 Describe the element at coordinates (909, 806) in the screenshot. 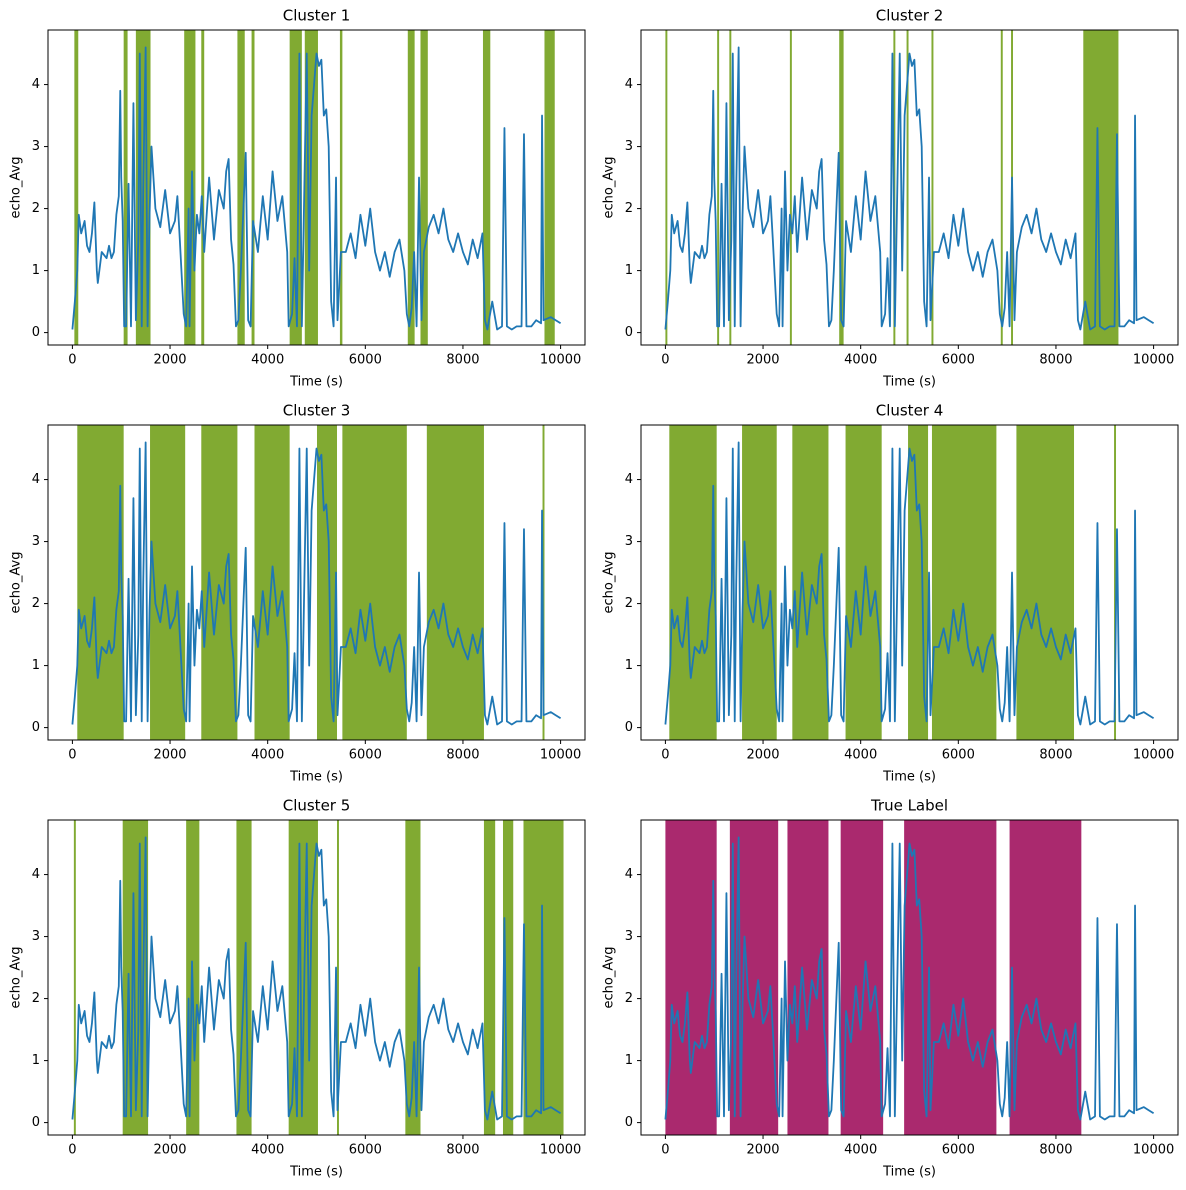

I see `chart-title: True Label` at that location.